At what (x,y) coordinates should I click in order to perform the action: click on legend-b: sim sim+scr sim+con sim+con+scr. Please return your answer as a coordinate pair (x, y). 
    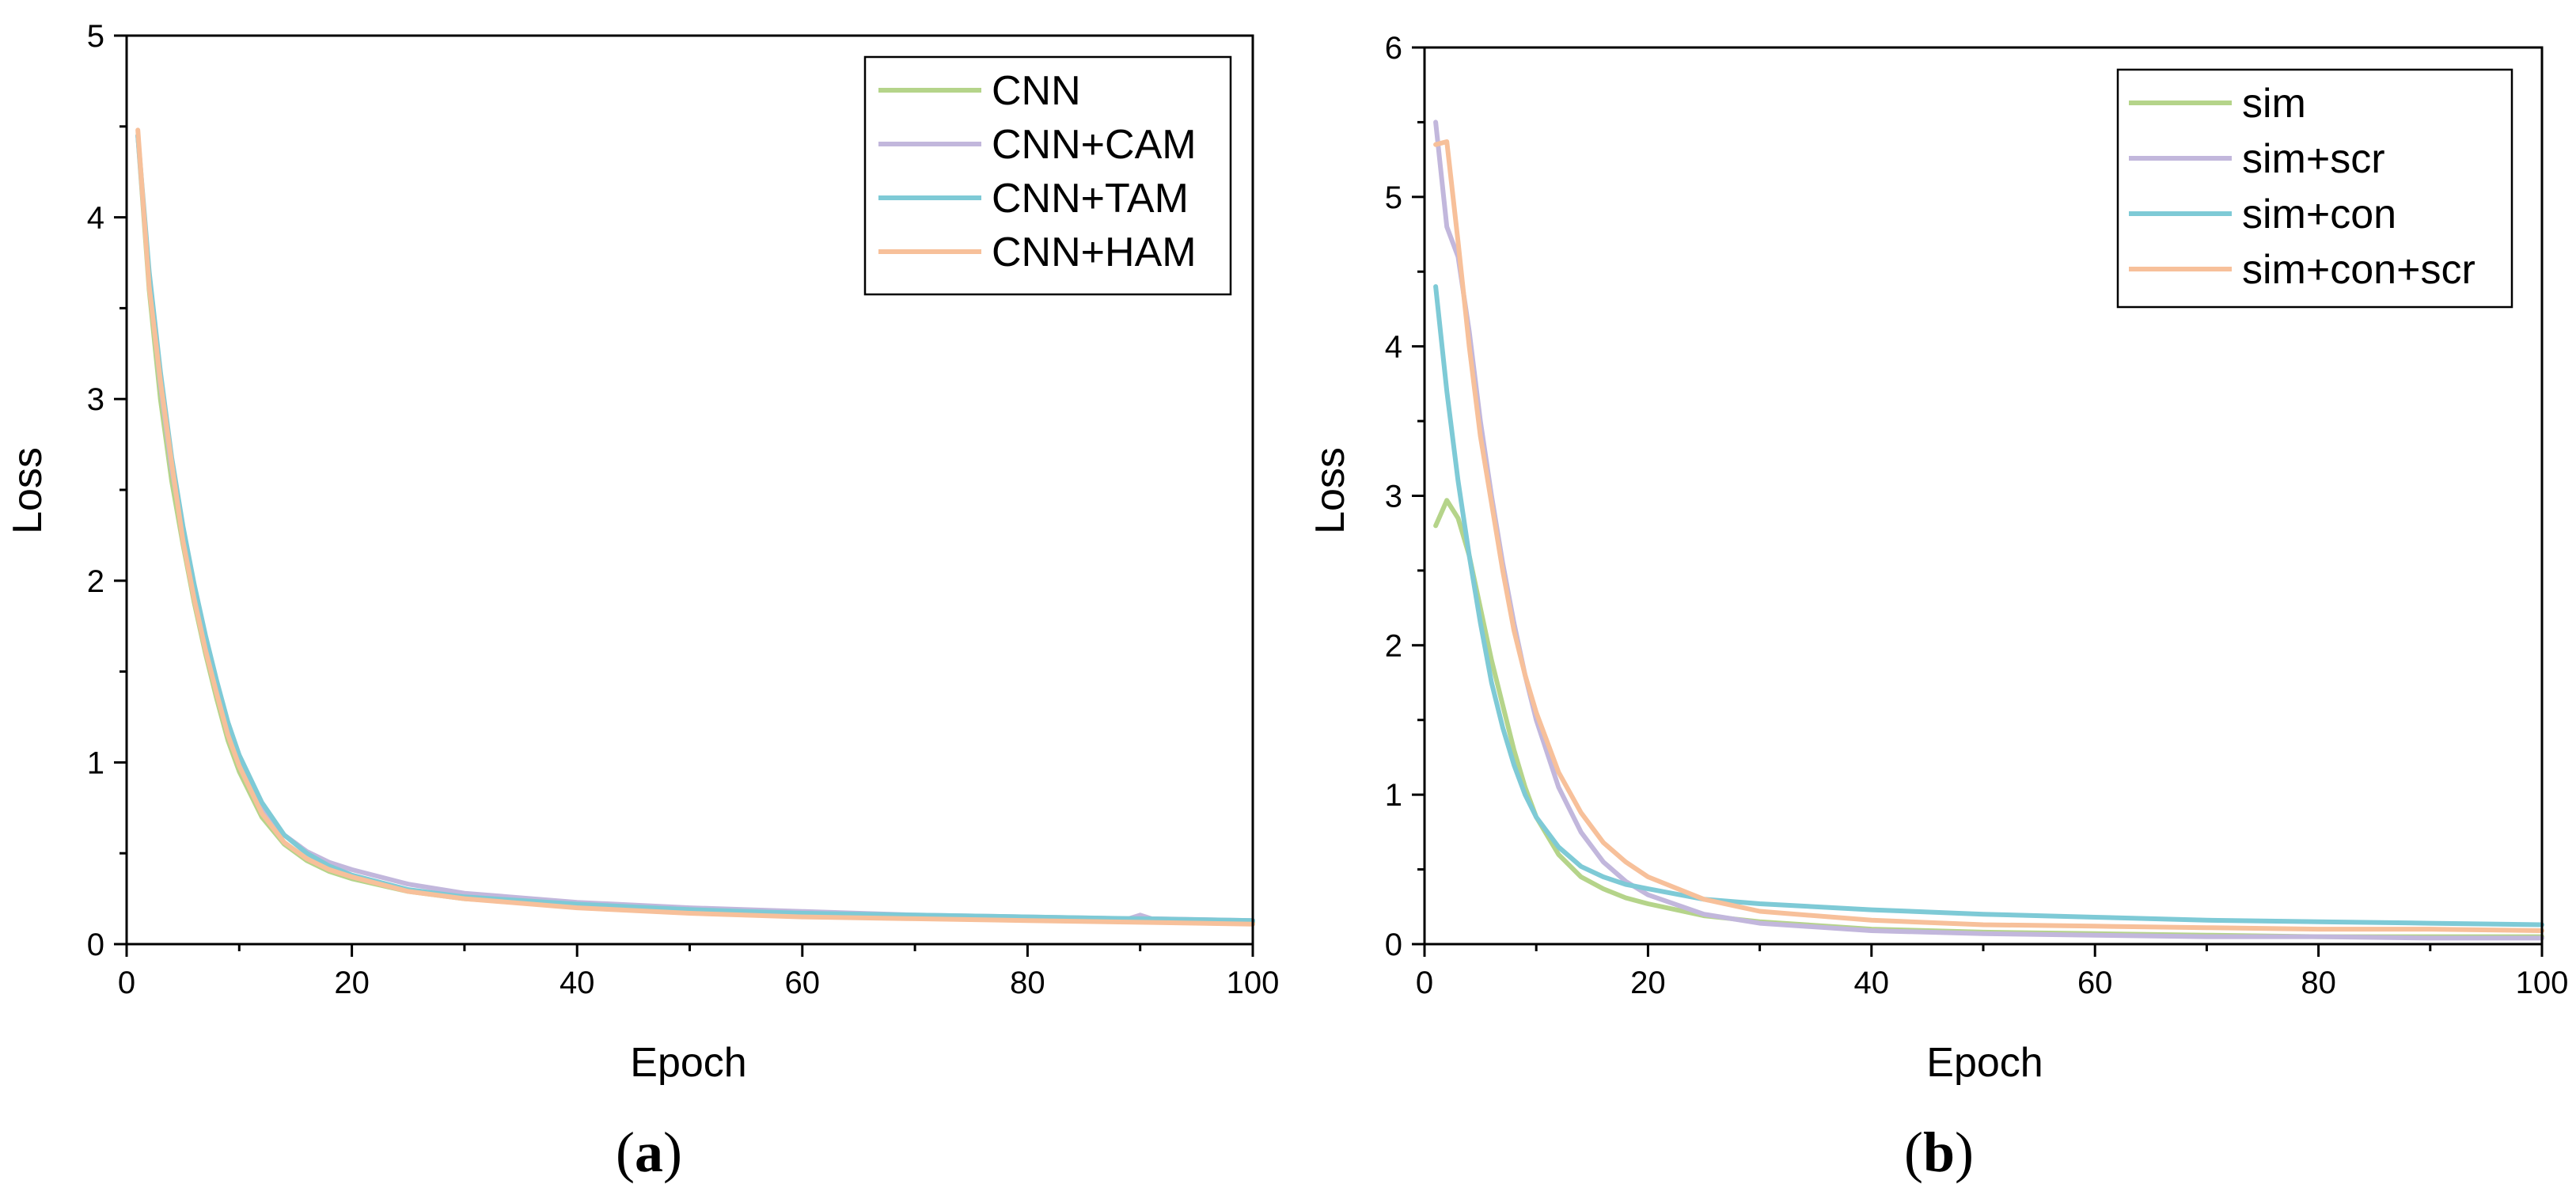
    Looking at the image, I should click on (2314, 188).